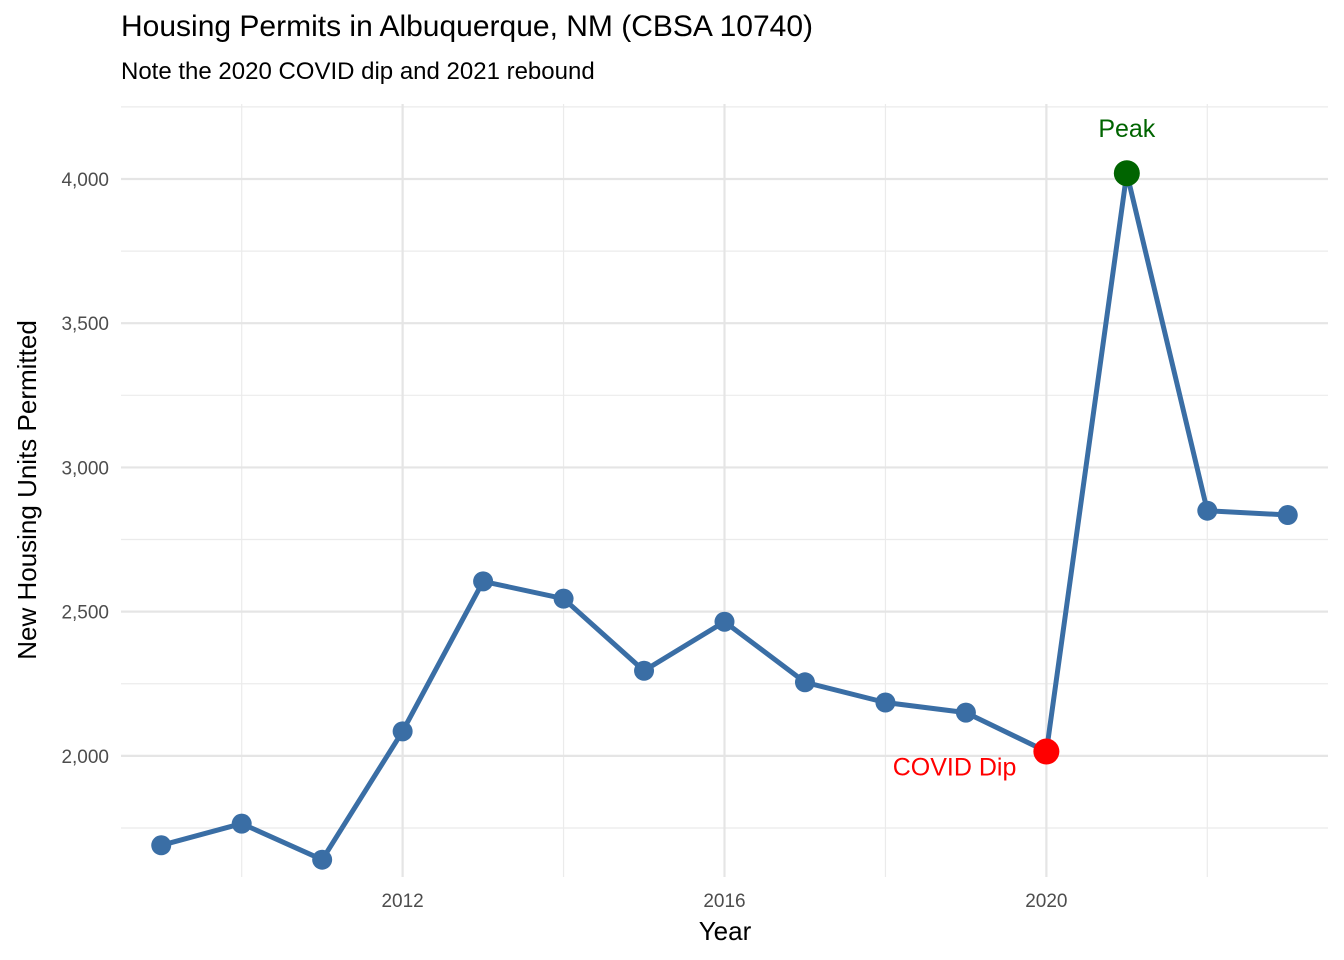  Describe the element at coordinates (358, 71) in the screenshot. I see `chart-subtitle: Note the 2020 COVID dip and 2021 rebound` at that location.